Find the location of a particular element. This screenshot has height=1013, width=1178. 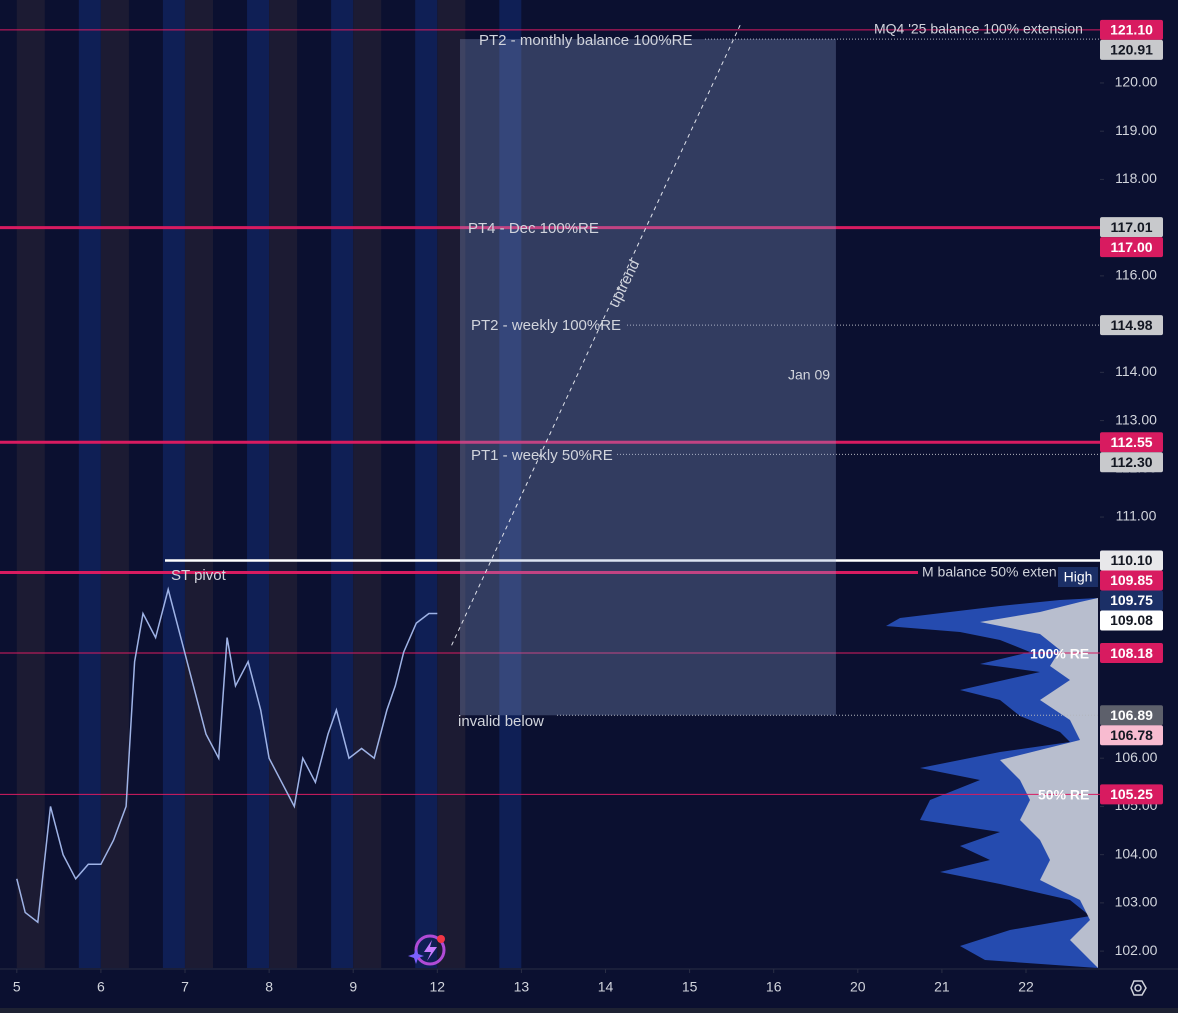

price-tag-label: 112.30 is located at coordinates (1131, 462).